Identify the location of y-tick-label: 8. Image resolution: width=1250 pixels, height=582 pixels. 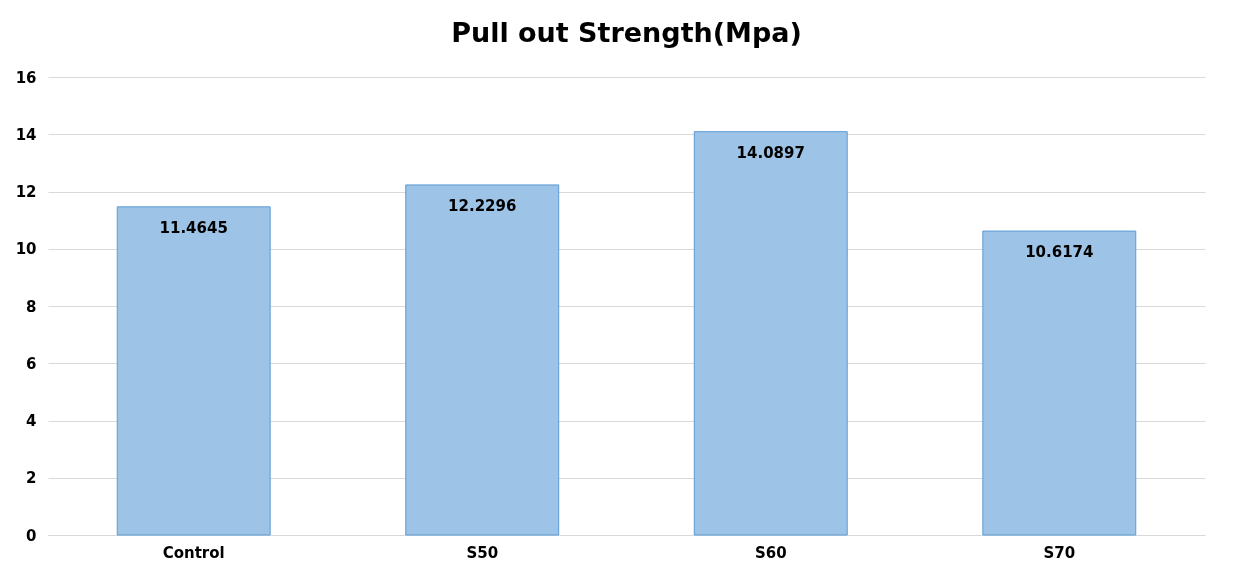
(31, 306).